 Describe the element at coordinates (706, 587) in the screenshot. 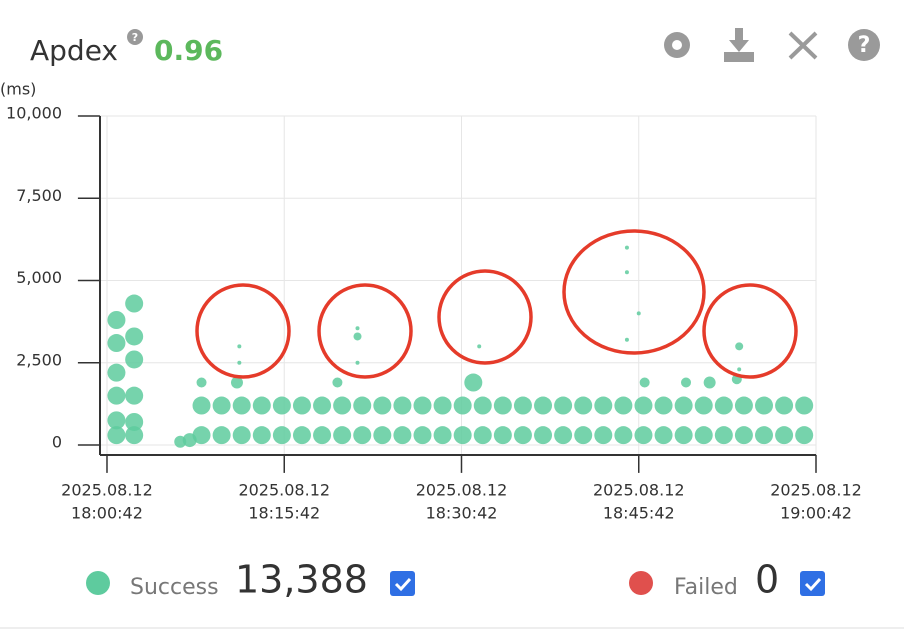

I see `legend-name: Failed` at that location.